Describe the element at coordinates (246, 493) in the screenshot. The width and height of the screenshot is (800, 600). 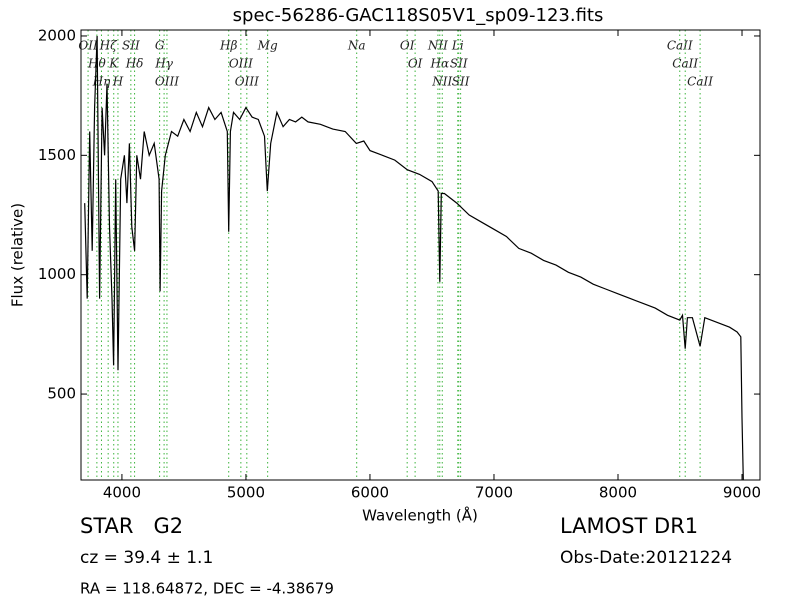
I see `x-tick-label: 5000` at that location.